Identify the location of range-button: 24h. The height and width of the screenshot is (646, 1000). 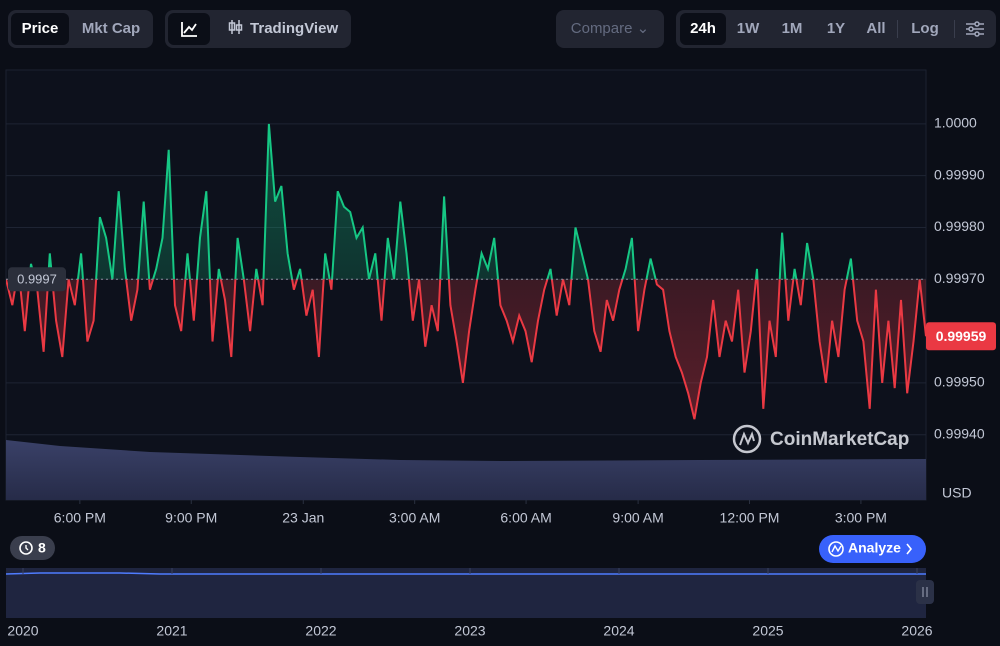
(703, 29).